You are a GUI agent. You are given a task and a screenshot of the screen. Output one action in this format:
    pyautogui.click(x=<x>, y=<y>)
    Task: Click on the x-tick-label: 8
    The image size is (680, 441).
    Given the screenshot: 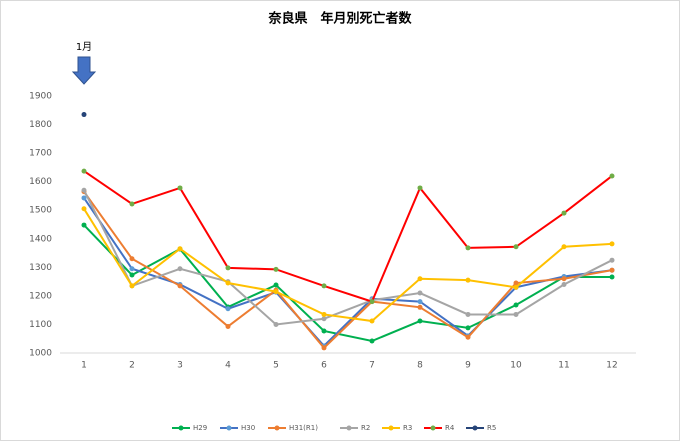 What is the action you would take?
    pyautogui.click(x=420, y=366)
    